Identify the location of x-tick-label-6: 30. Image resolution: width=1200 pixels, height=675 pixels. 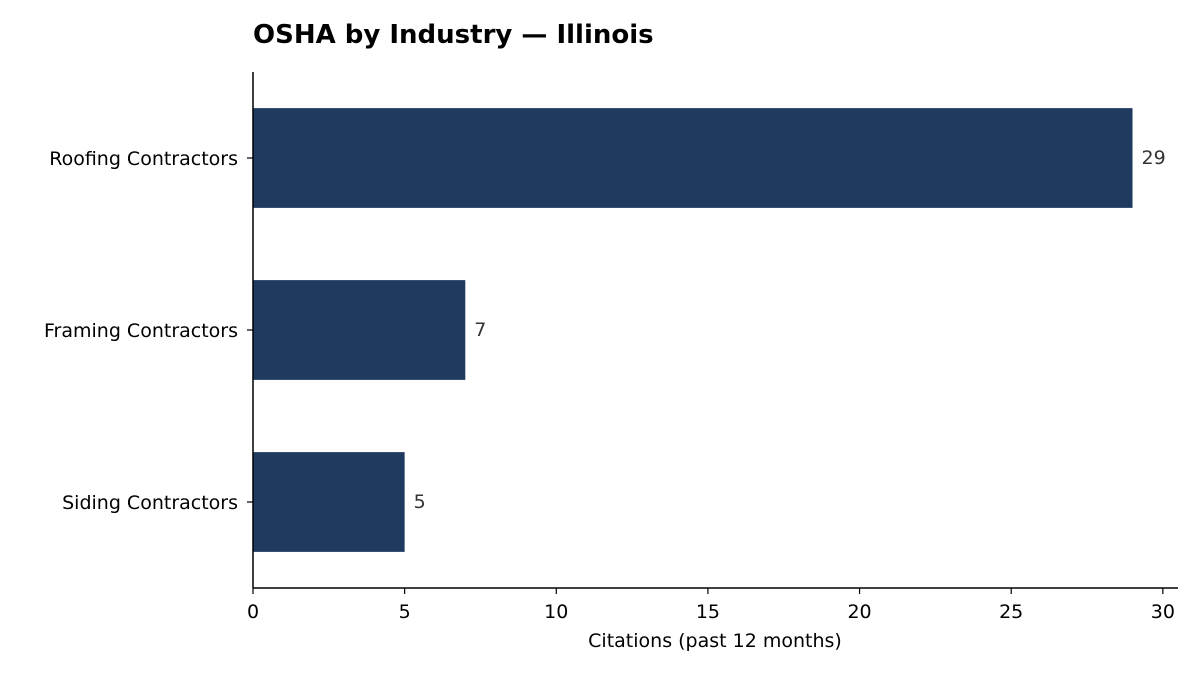
(1163, 612).